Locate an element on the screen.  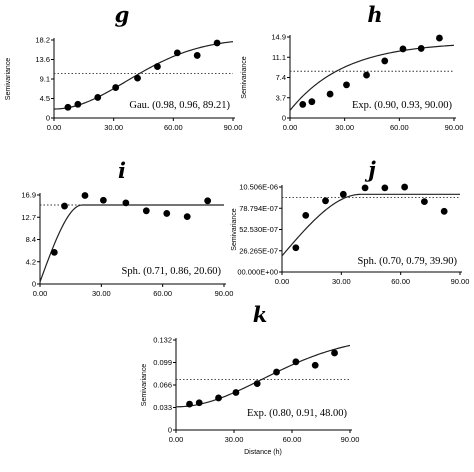
y-tick-label: 7.4 is located at coordinates (281, 77).